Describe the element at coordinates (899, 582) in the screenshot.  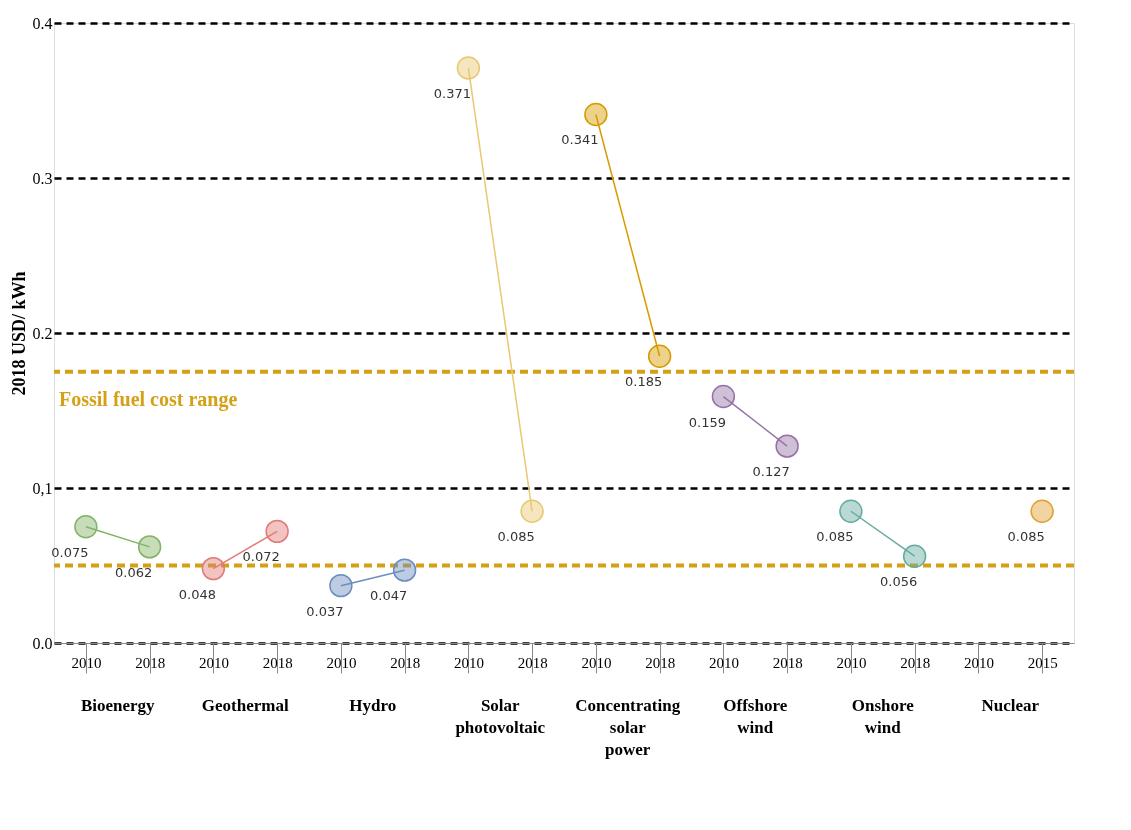
I see `data-label: 0.056` at that location.